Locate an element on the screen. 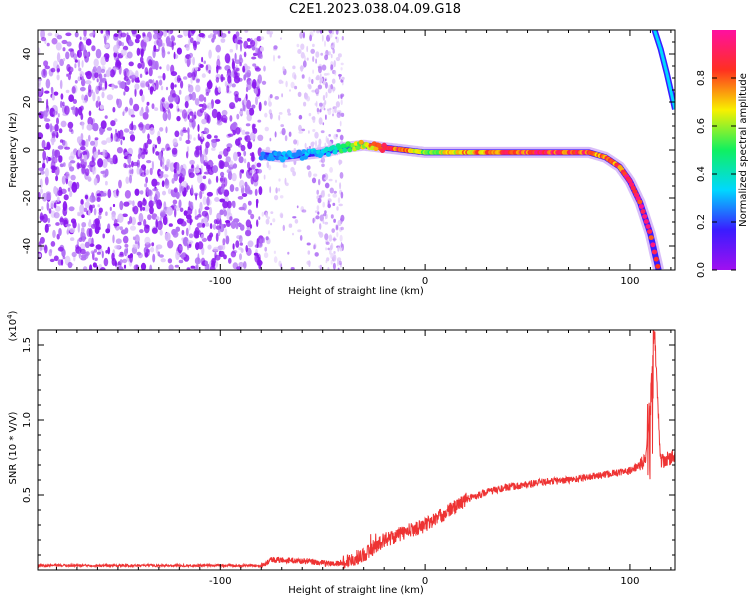  y-tick-label: 0.5 is located at coordinates (27, 495).